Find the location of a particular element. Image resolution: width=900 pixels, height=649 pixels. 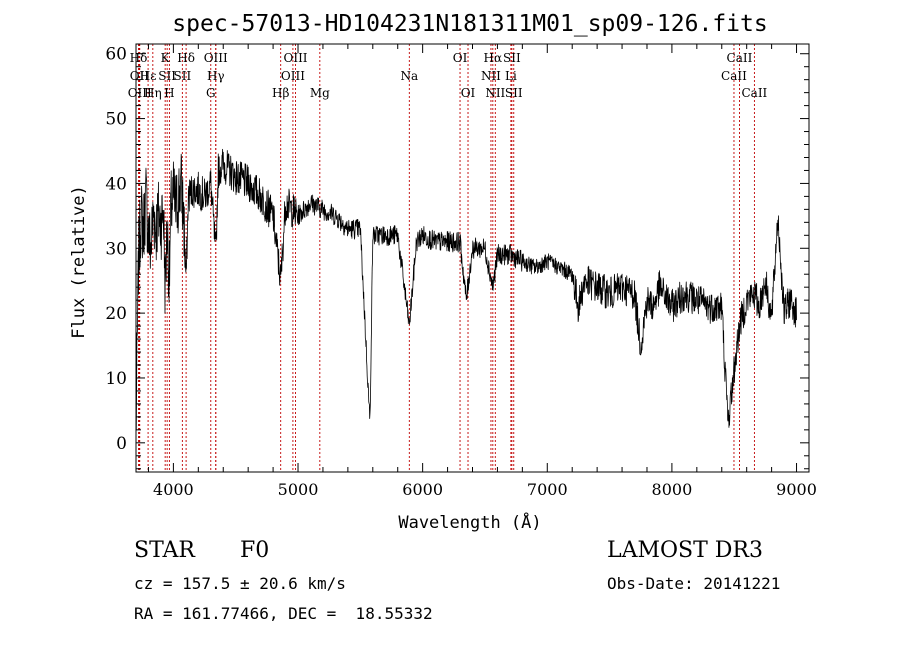

line-label: Hγ is located at coordinates (216, 76).